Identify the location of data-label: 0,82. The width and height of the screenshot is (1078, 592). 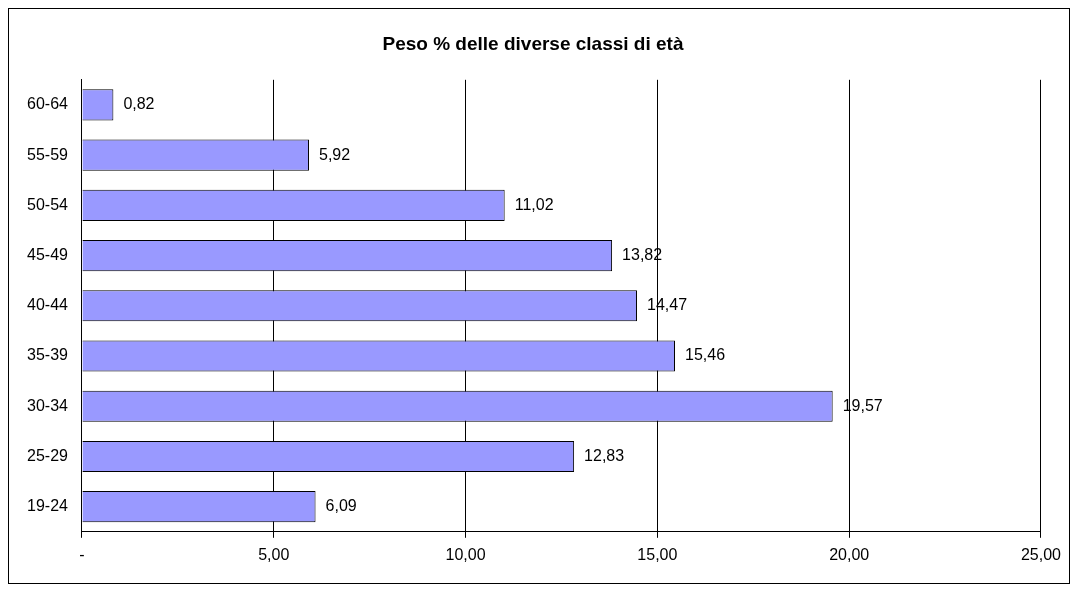
(139, 104).